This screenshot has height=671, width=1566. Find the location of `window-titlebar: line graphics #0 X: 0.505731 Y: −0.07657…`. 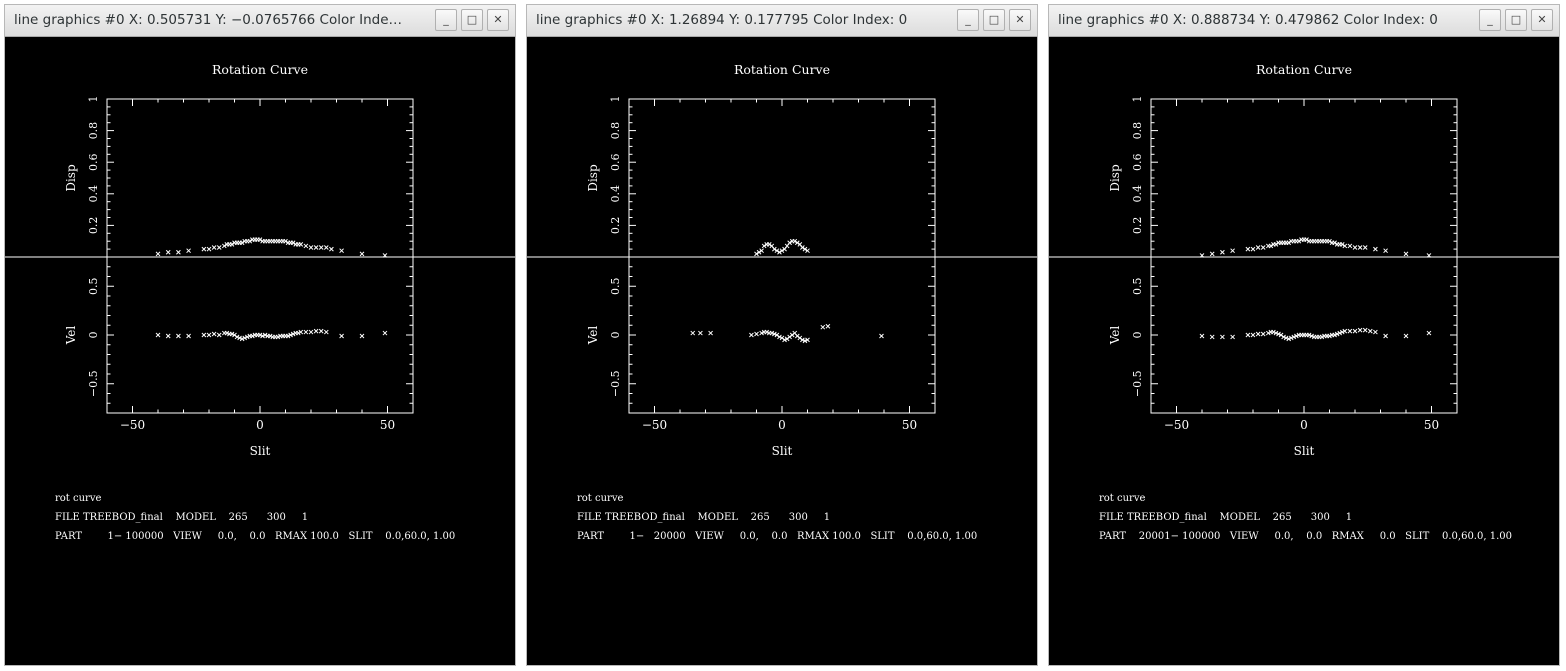

window-titlebar: line graphics #0 X: 0.505731 Y: −0.07657… is located at coordinates (260, 21).